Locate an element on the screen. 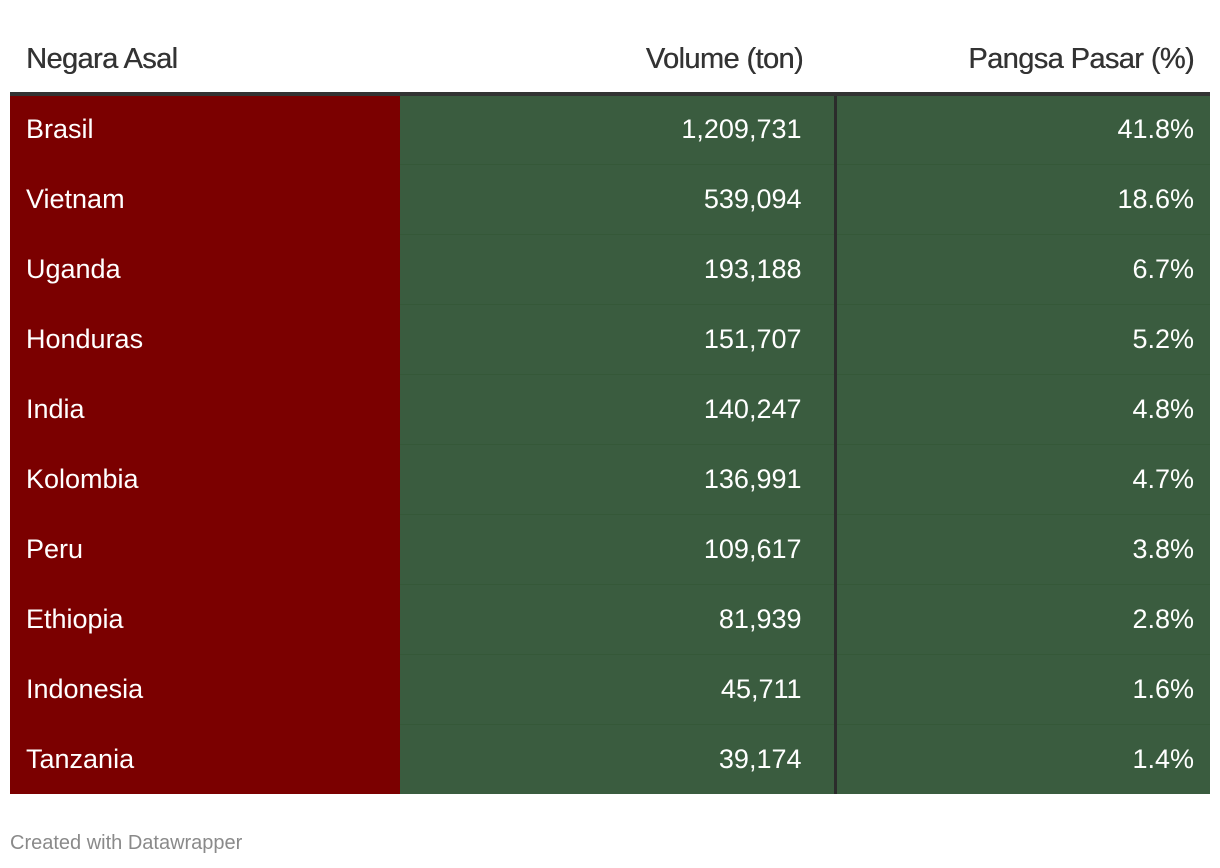  column-header-share: Pangsa Pasar (%) is located at coordinates (1022, 48).